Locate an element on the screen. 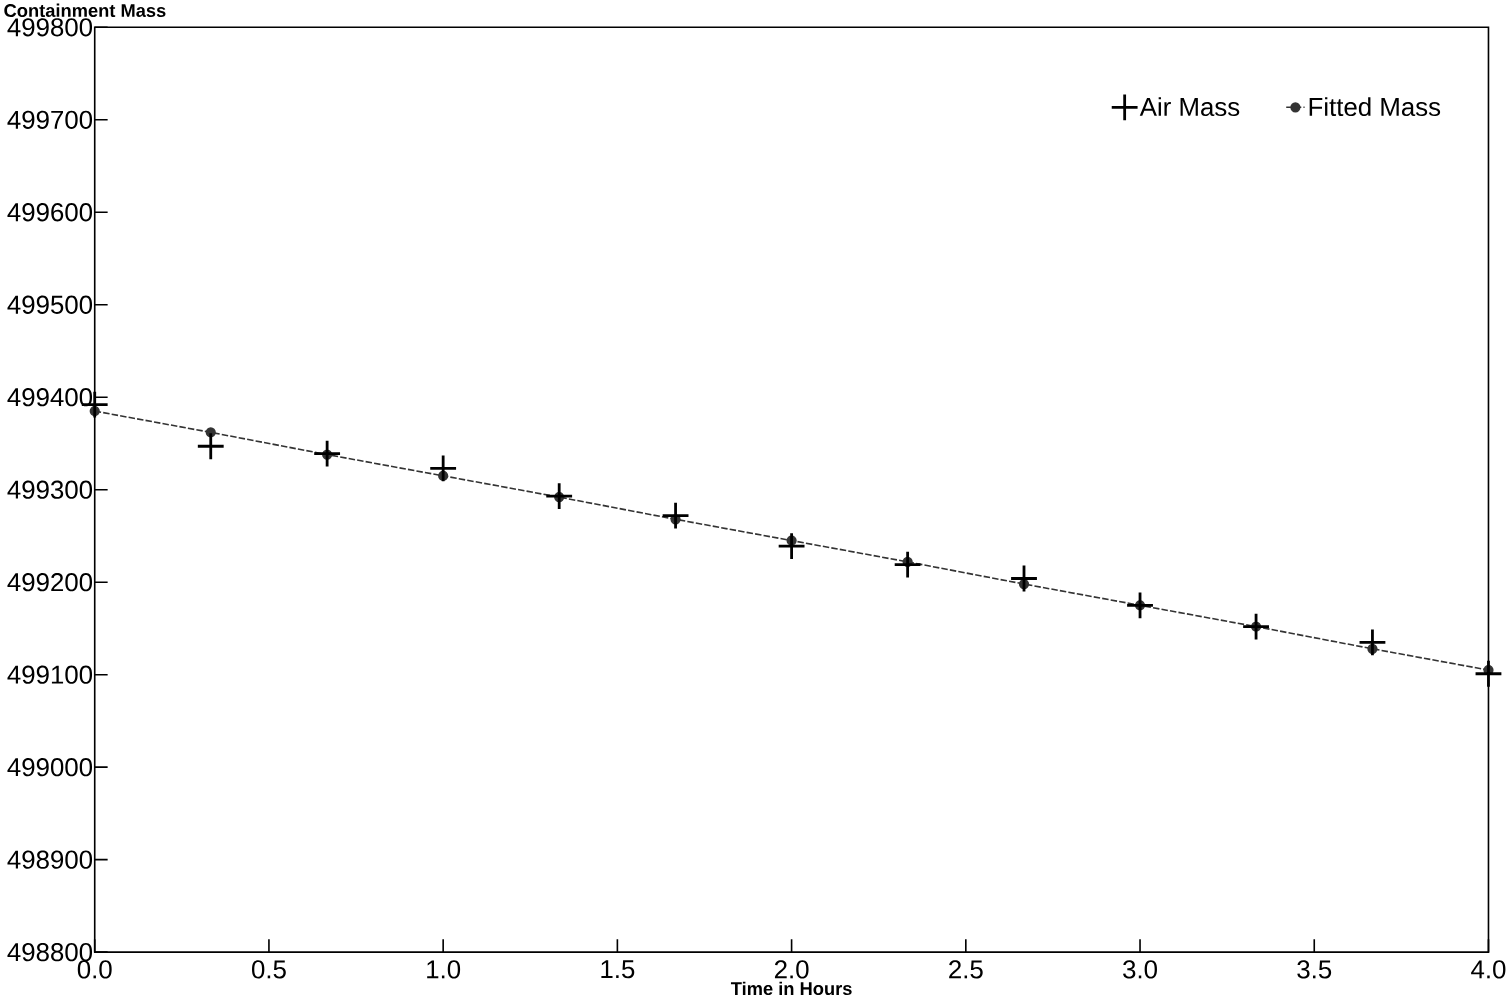 Image resolution: width=1510 pixels, height=999 pixels. y-tick-label: 499800 is located at coordinates (50, 27).